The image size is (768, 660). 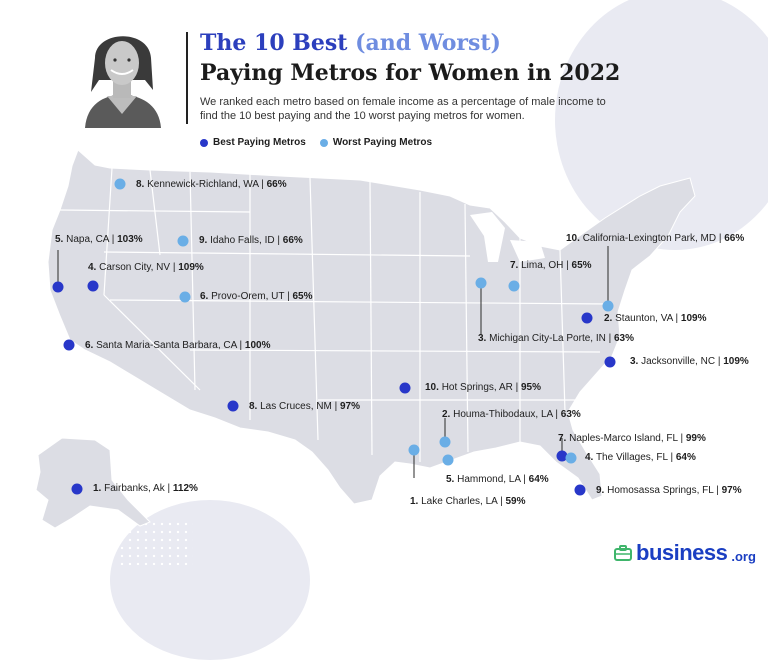 I want to click on metro-rank: 8., so click(x=253, y=406).